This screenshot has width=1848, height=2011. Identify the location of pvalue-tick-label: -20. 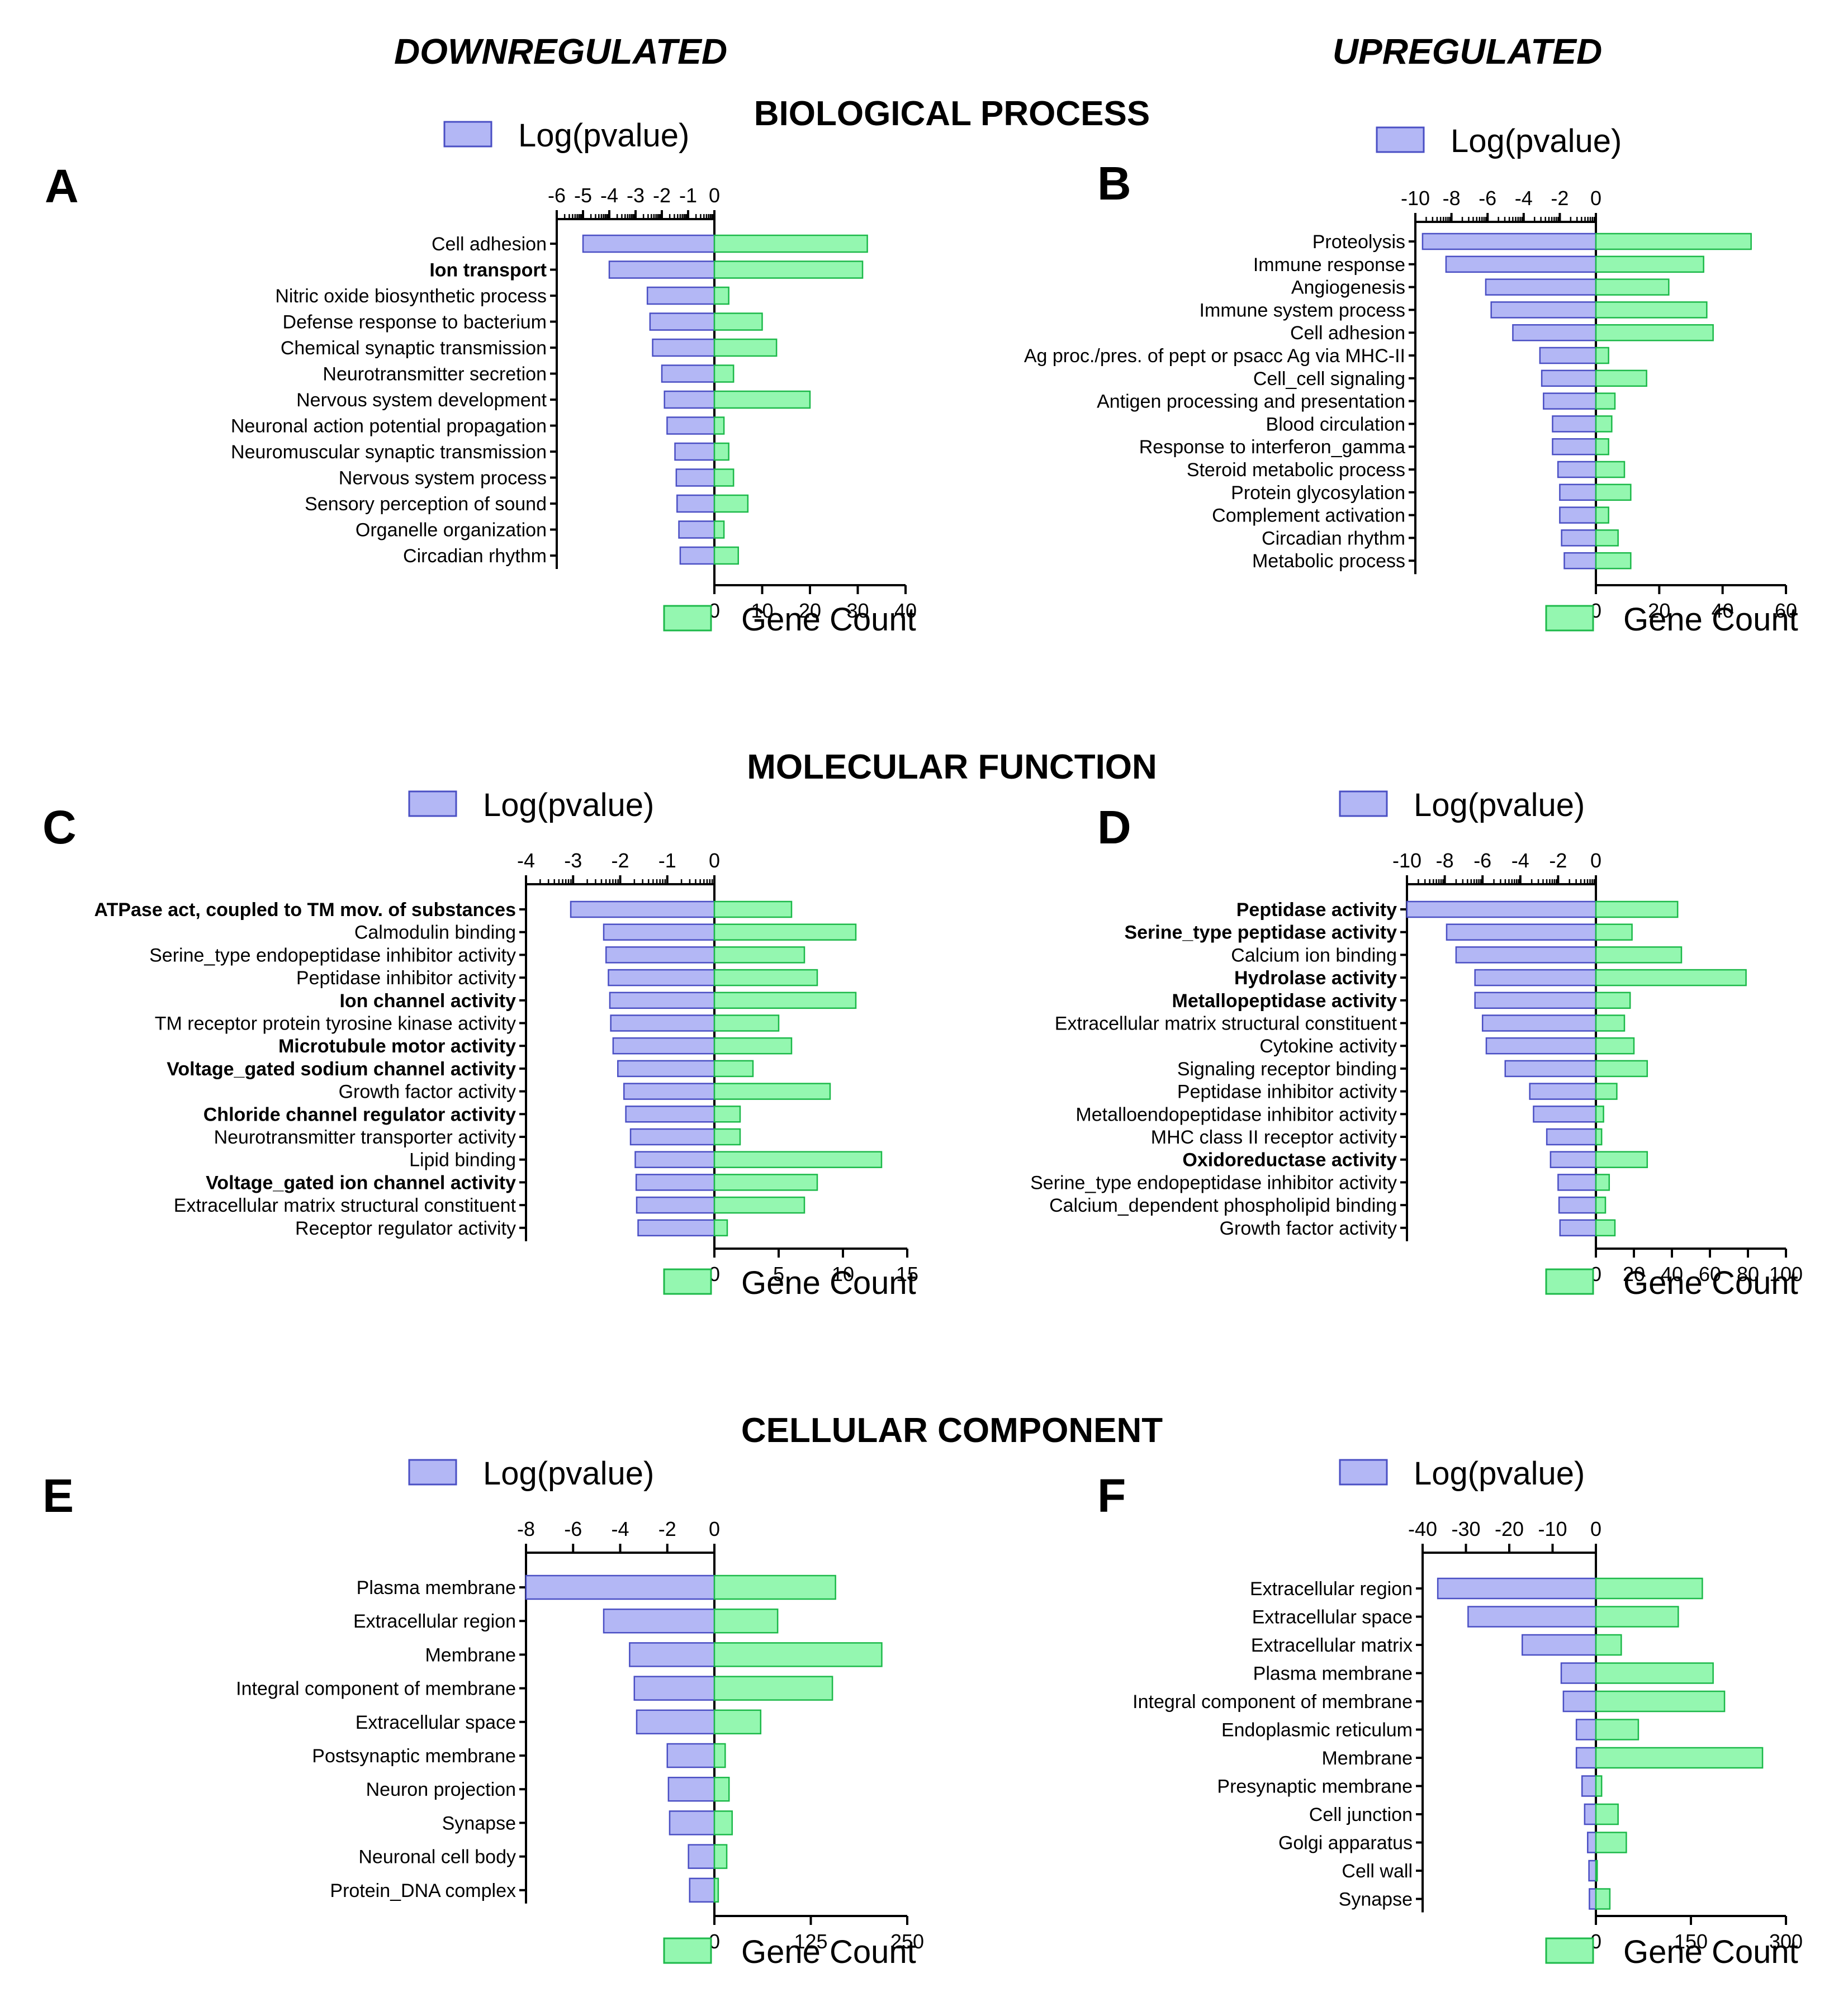
(1509, 1529).